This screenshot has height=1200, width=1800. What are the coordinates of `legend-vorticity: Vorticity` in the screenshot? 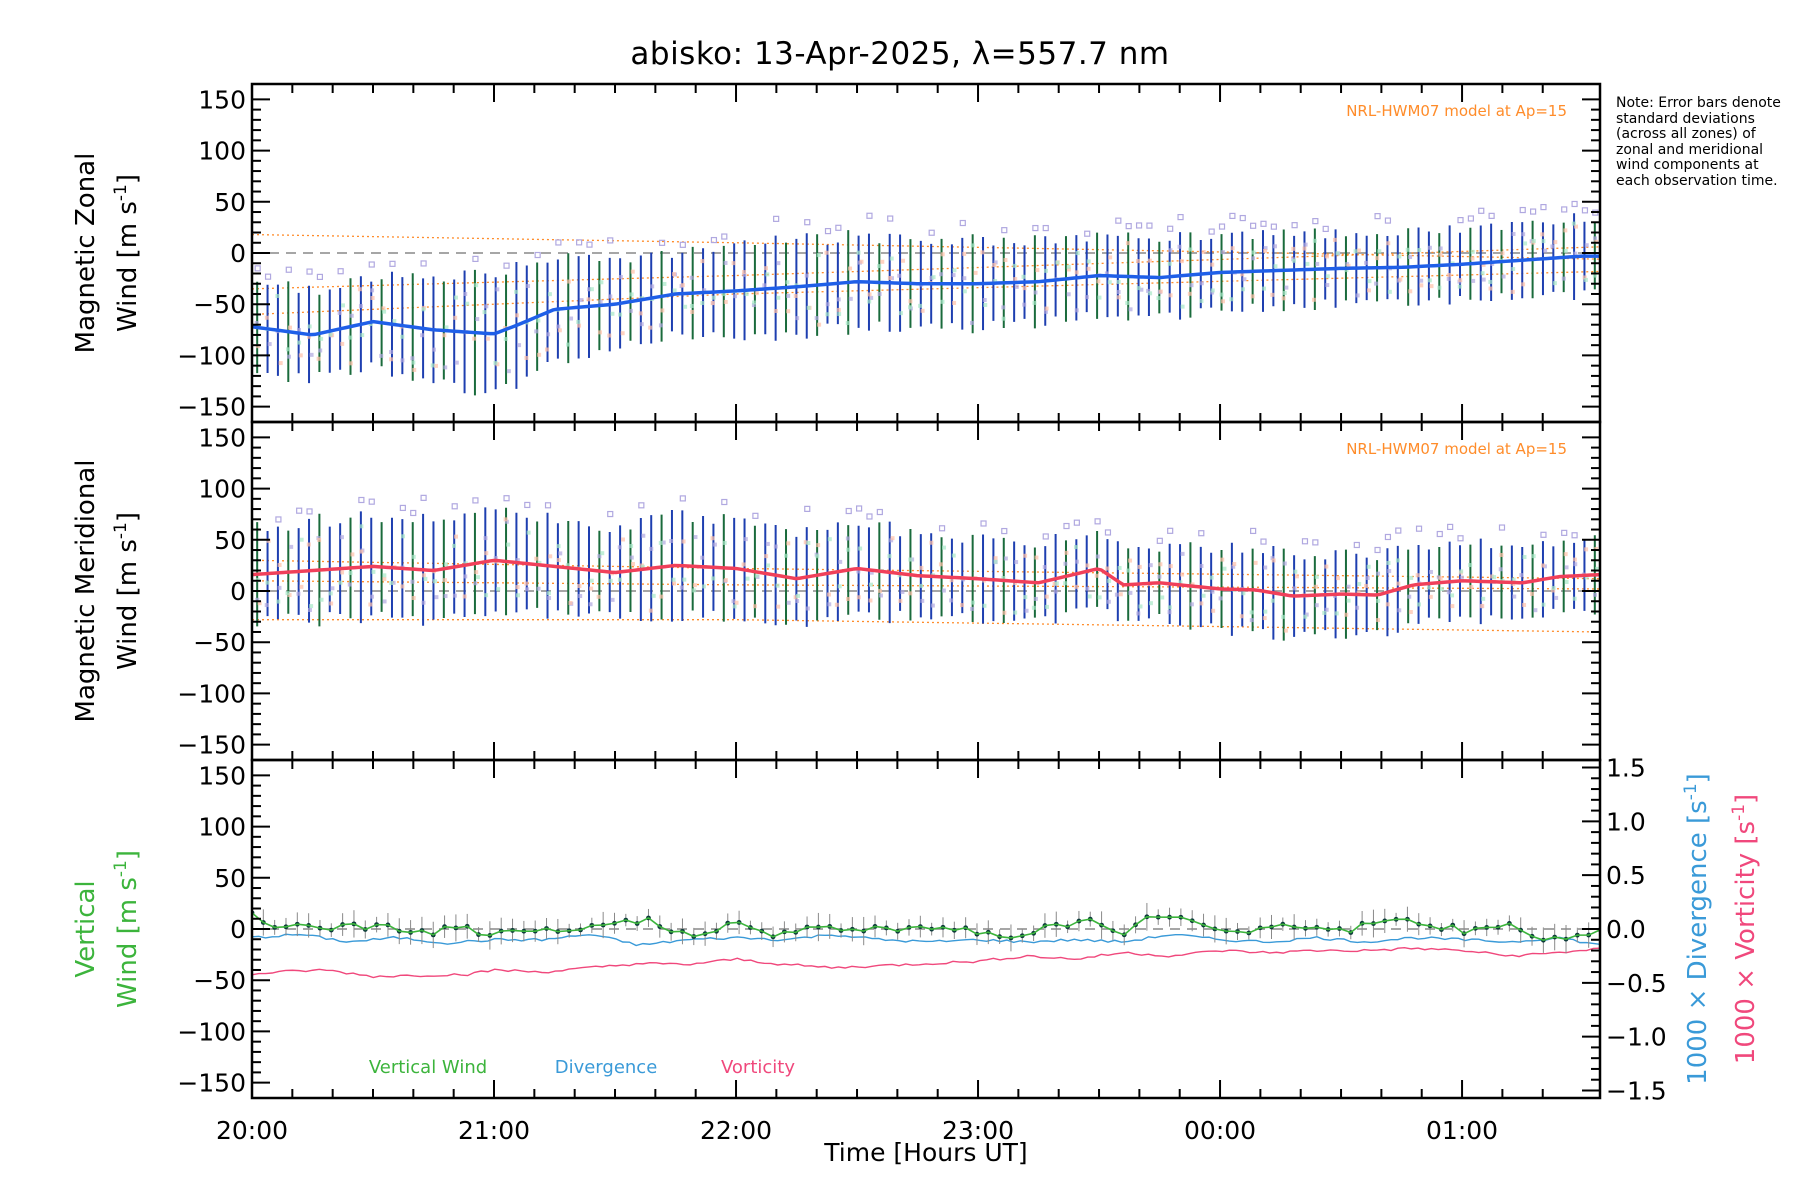 It's located at (758, 1067).